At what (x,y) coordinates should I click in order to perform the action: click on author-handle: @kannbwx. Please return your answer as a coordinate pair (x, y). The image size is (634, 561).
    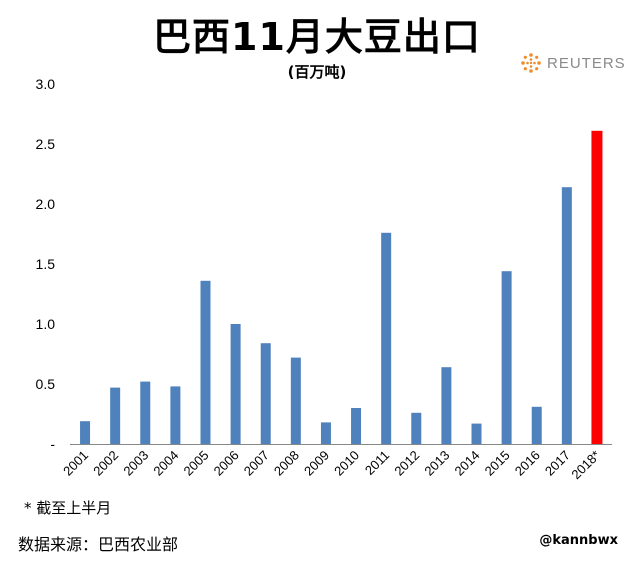
    Looking at the image, I should click on (578, 540).